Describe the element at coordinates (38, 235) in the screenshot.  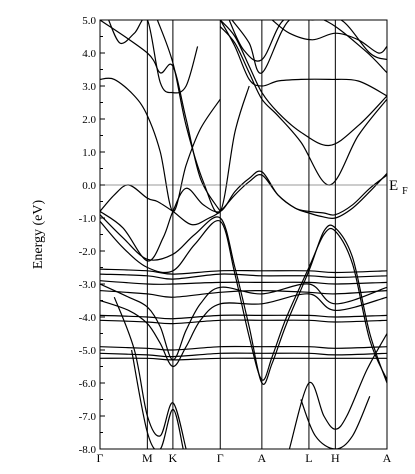
I see `y-axis-title: Energy (eV)` at that location.